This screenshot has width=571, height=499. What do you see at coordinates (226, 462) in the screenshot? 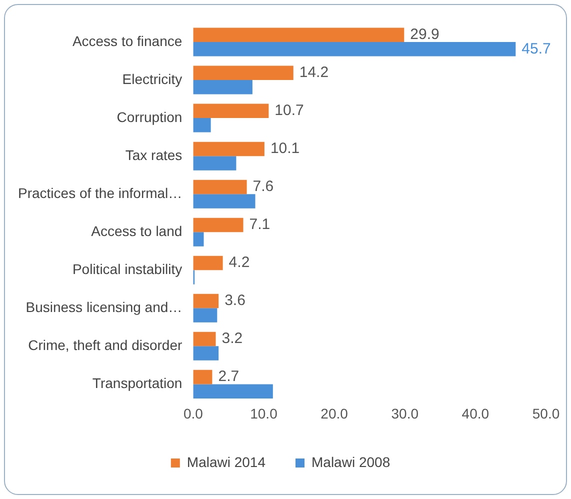
I see `legend-label: Malawi 2014` at bounding box center [226, 462].